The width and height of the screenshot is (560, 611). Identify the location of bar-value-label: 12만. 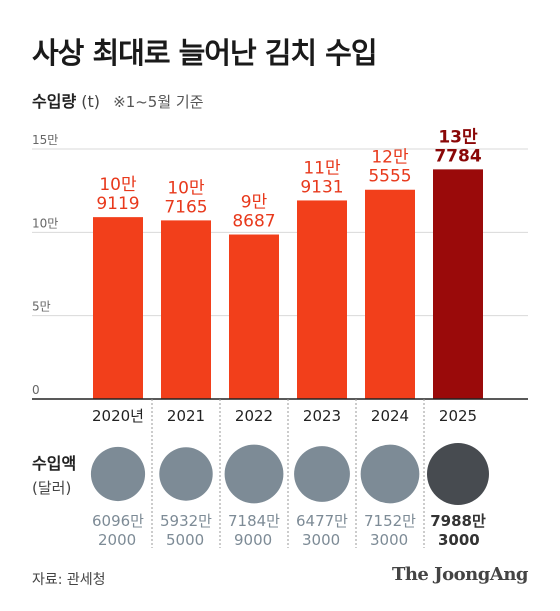
(390, 158).